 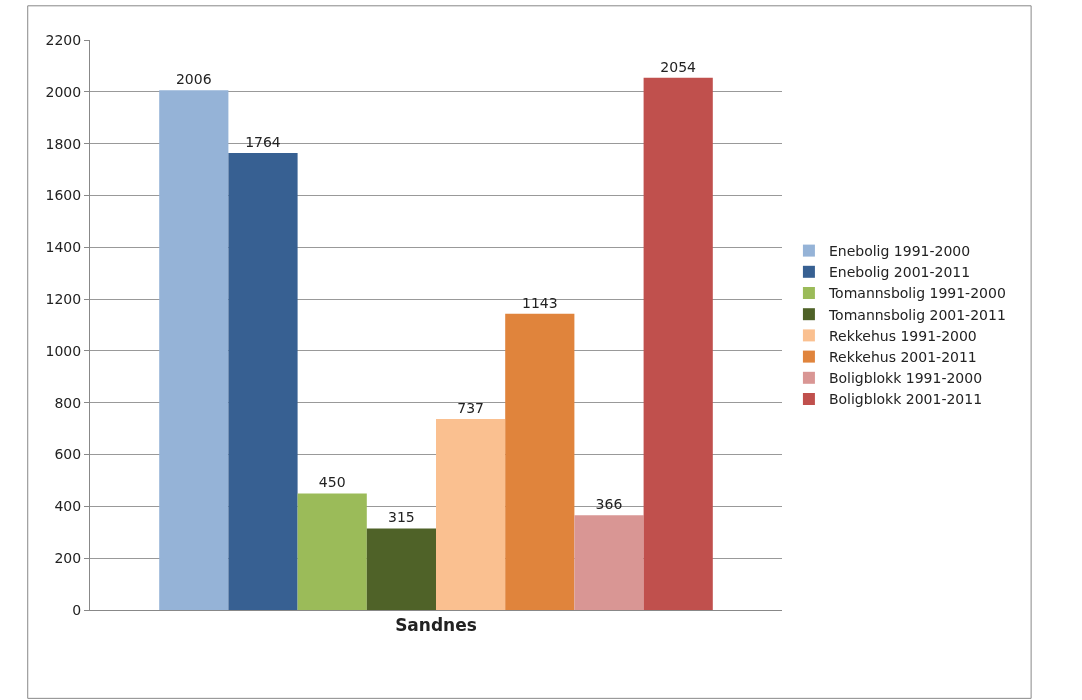 I want to click on data-label: 1143, so click(x=539, y=302).